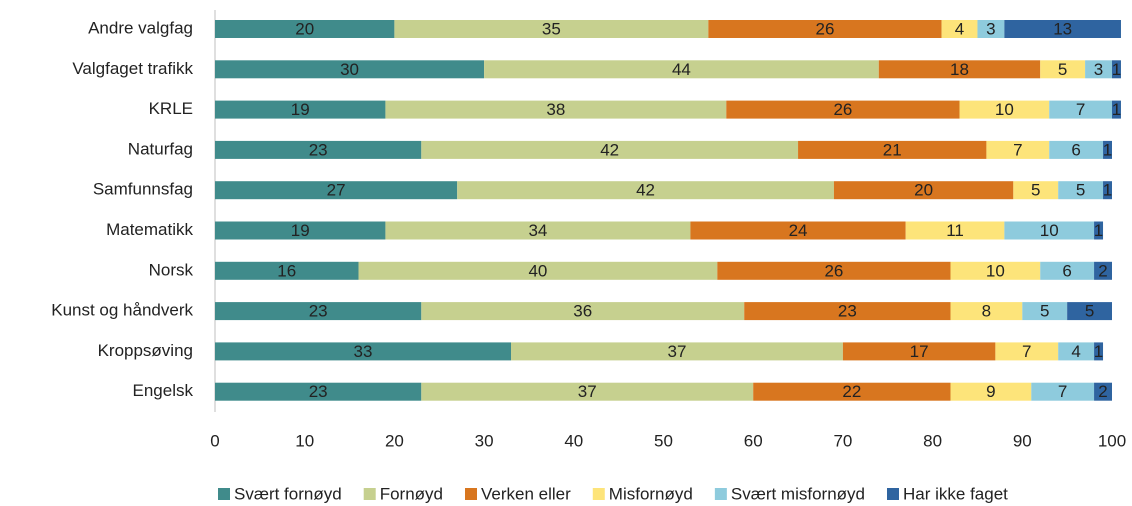 Image resolution: width=1132 pixels, height=506 pixels. I want to click on y-tick-label: Valgfaget trafikk, so click(132, 68).